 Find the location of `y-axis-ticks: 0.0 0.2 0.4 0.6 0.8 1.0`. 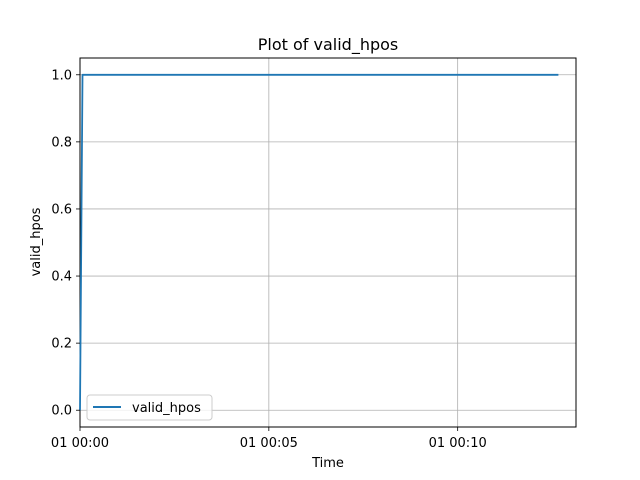

y-axis-ticks: 0.0 0.2 0.4 0.6 0.8 1.0 is located at coordinates (65, 243).